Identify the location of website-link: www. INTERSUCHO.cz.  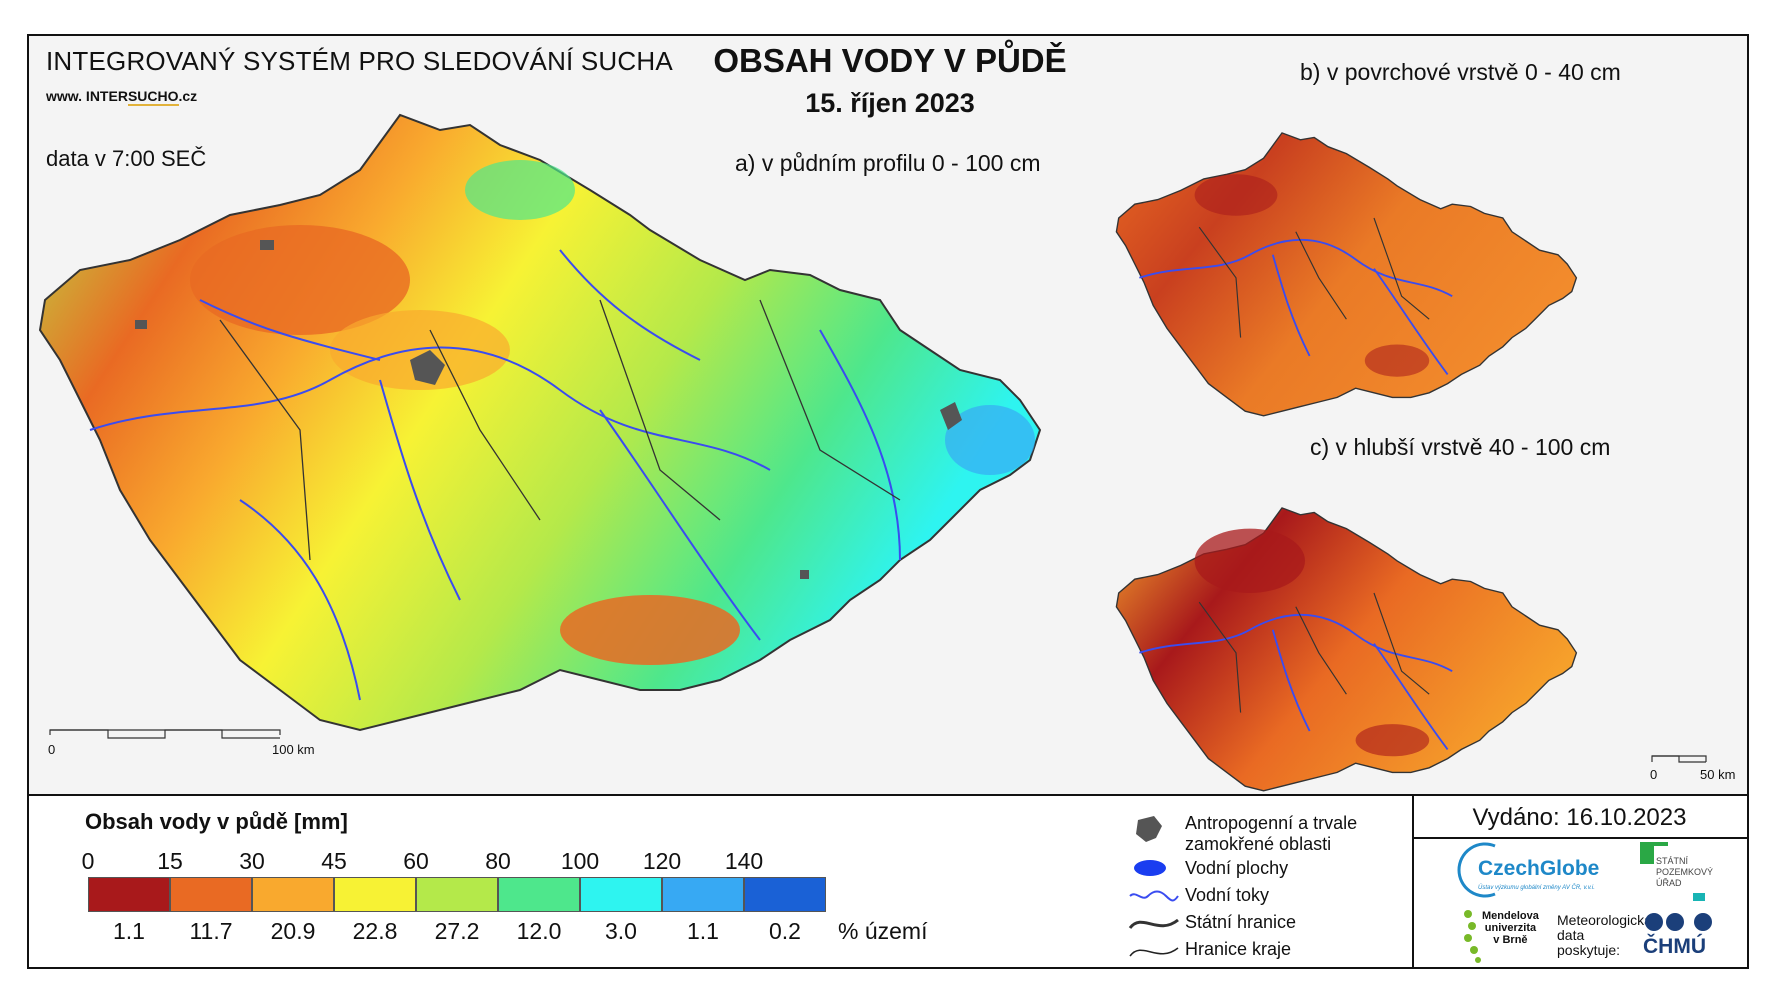
(122, 97).